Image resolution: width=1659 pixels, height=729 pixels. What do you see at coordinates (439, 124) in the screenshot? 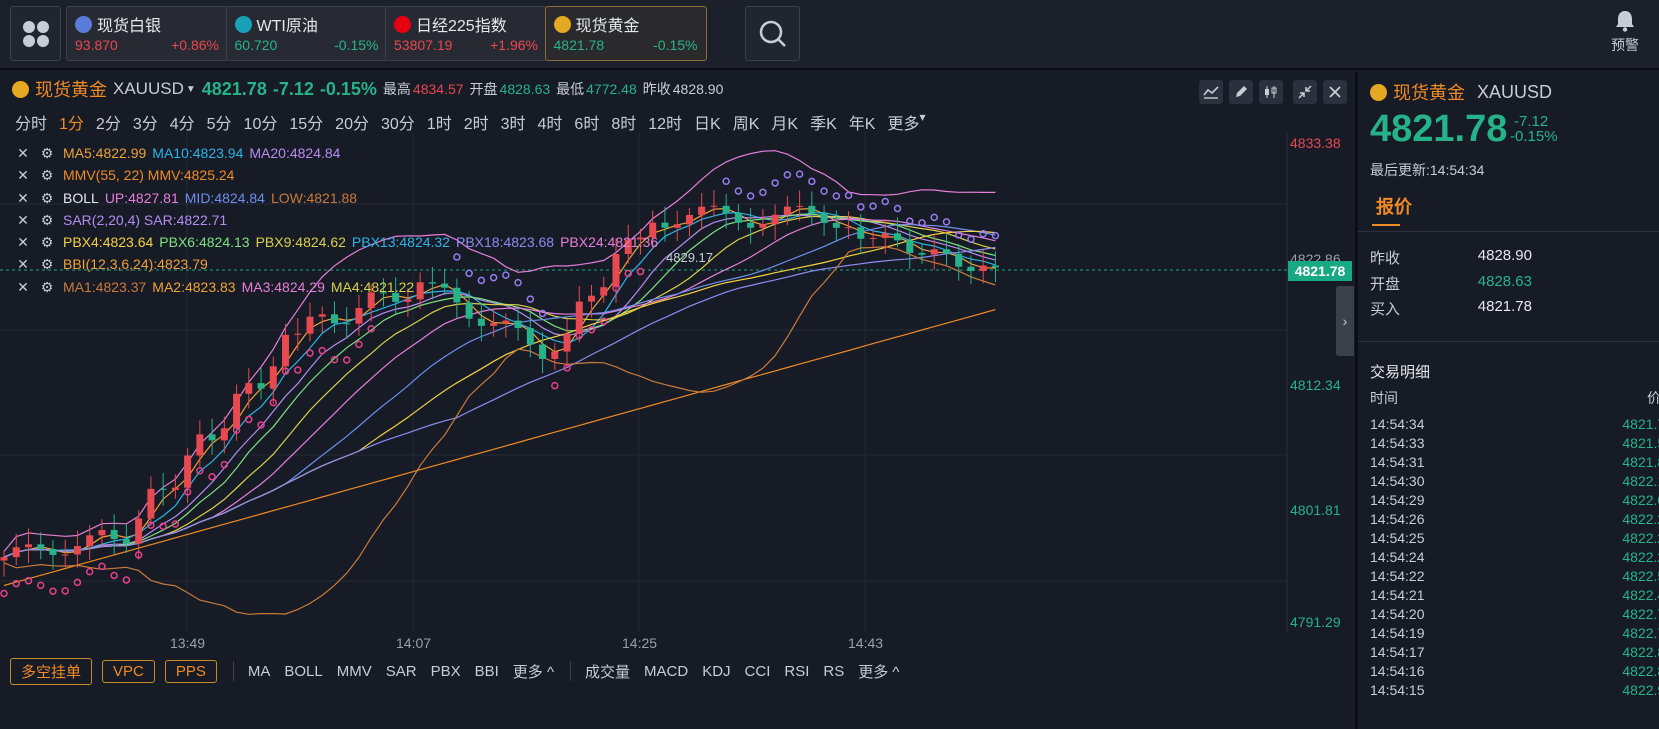
I see `period-tab: 1时` at bounding box center [439, 124].